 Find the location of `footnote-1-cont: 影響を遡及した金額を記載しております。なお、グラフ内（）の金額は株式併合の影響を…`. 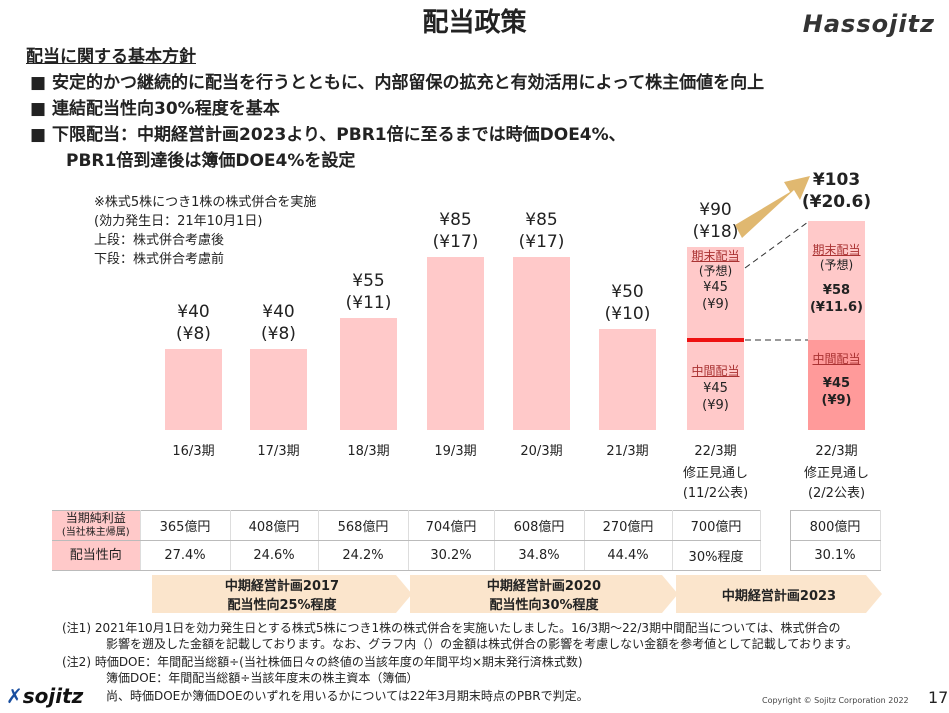

footnote-1-cont: 影響を遡及した金額を記載しております。なお、グラフ内（）の金額は株式併合の影響を… is located at coordinates (482, 644).